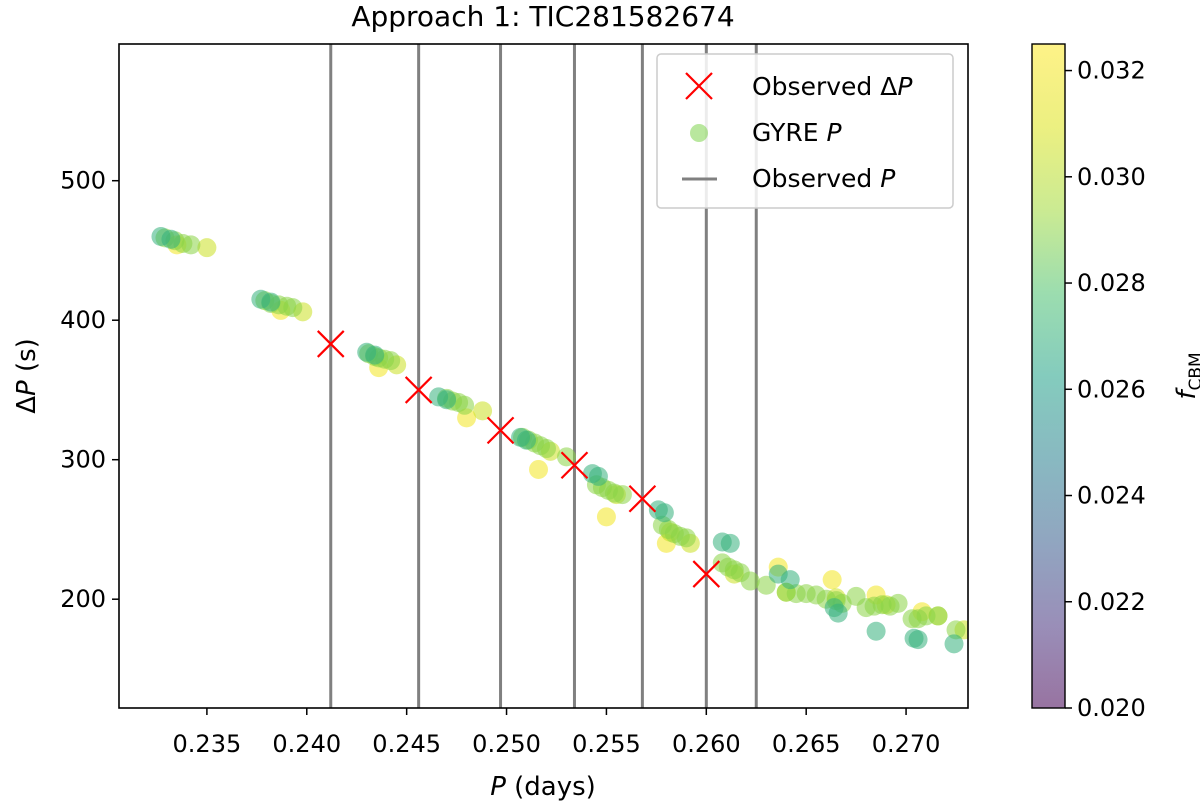  What do you see at coordinates (1111, 177) in the screenshot?
I see `colorbar-tick-label: 0.030` at bounding box center [1111, 177].